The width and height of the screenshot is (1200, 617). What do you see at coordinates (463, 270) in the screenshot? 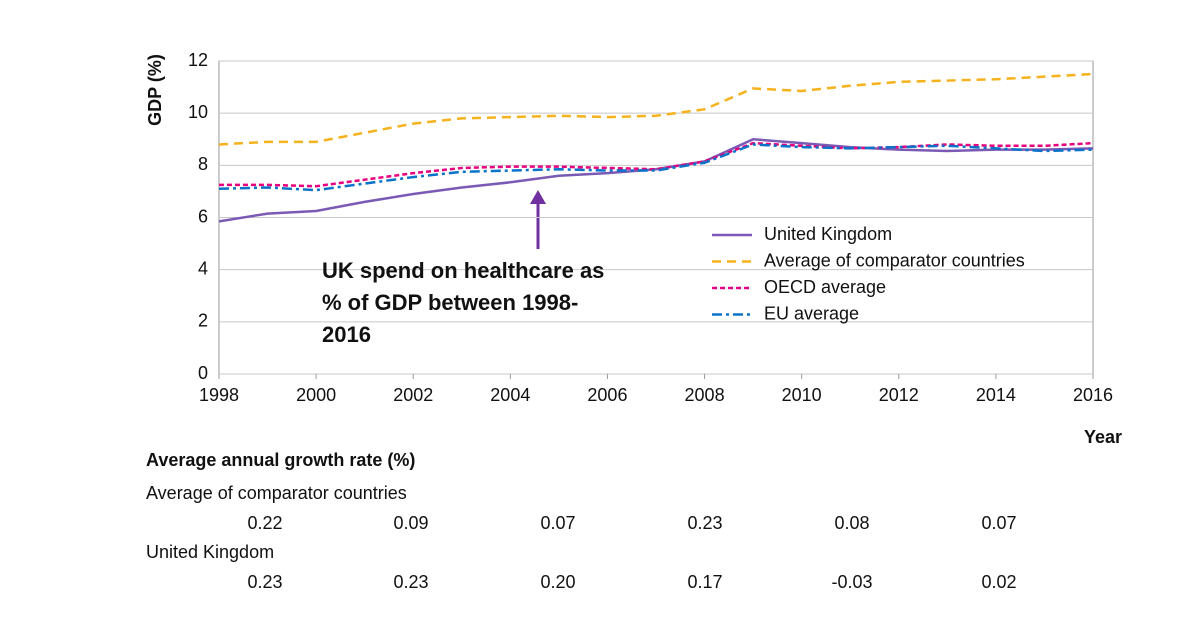
I see `annotation-text: UK spend on healthcare as` at bounding box center [463, 270].